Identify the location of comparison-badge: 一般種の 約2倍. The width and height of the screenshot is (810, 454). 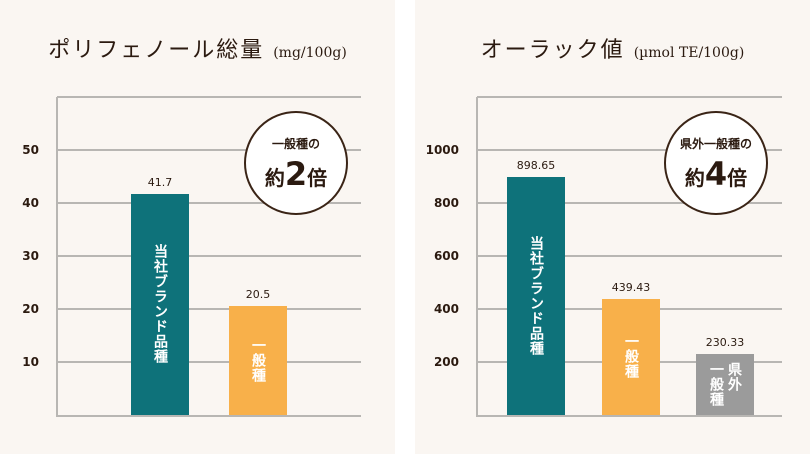
(296, 163).